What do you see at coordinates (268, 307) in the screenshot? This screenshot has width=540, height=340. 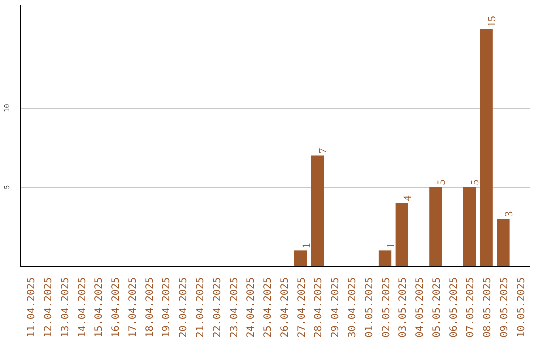 I see `x-tick-label: 25.04.2025` at bounding box center [268, 307].